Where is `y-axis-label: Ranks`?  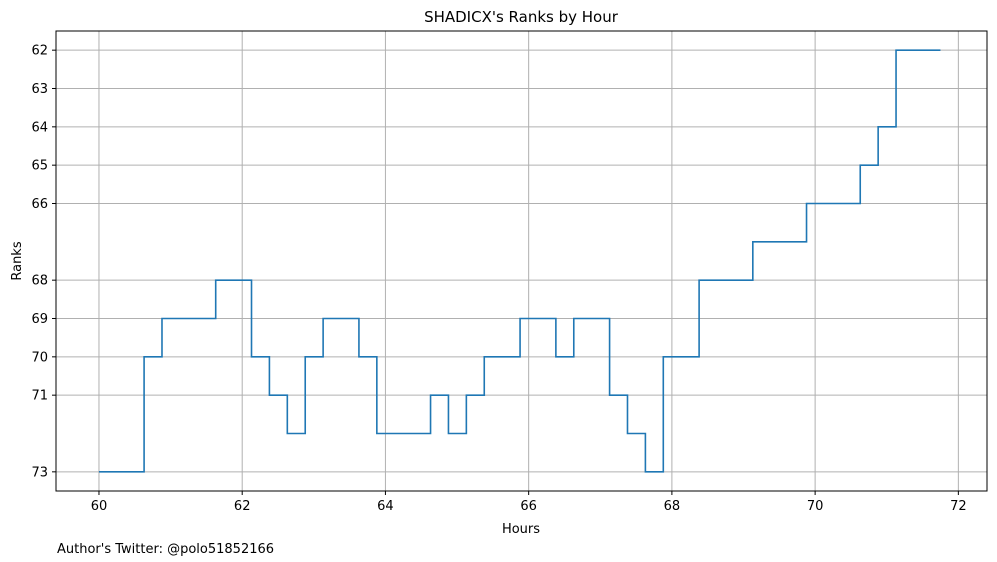 y-axis-label: Ranks is located at coordinates (17, 260).